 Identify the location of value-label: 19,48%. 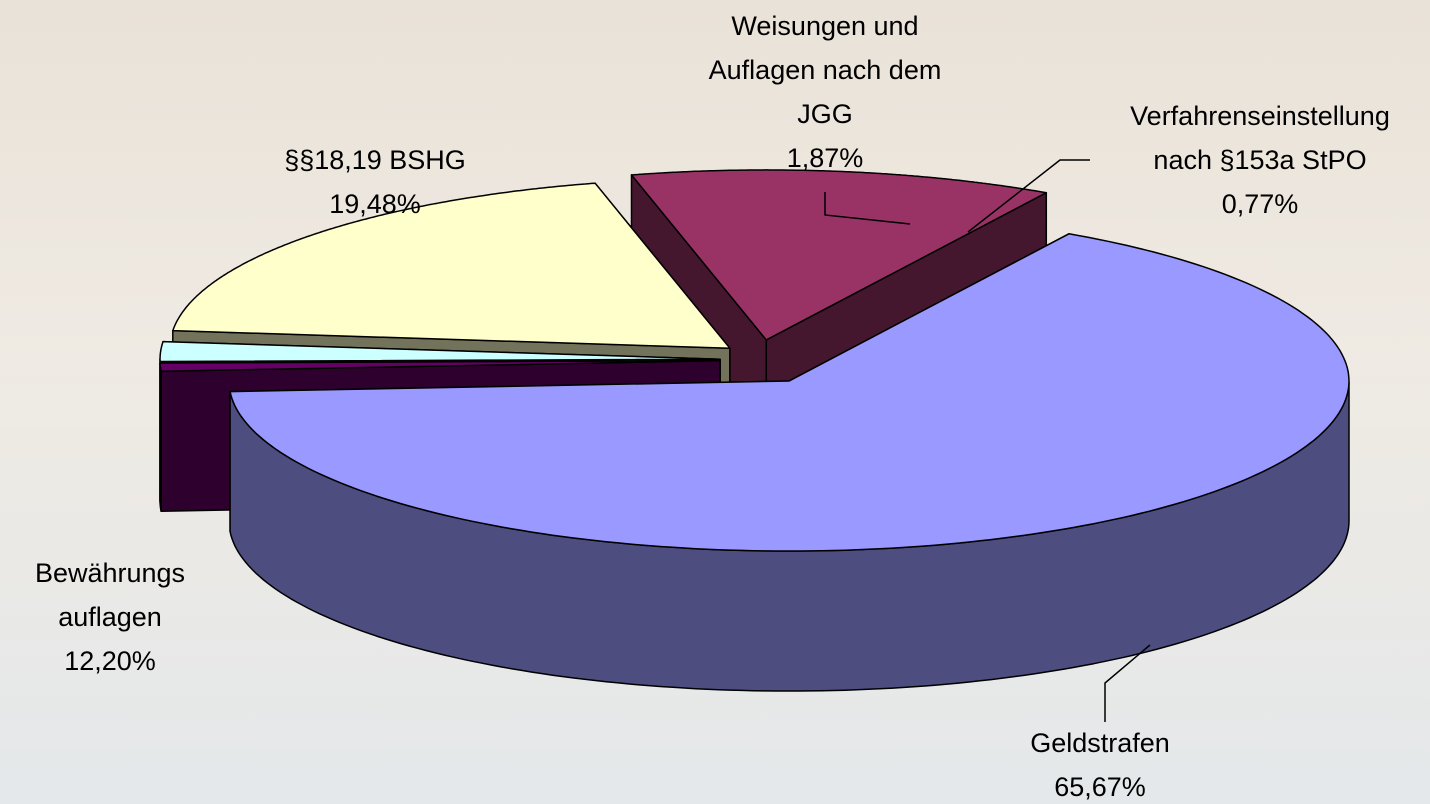
(375, 204).